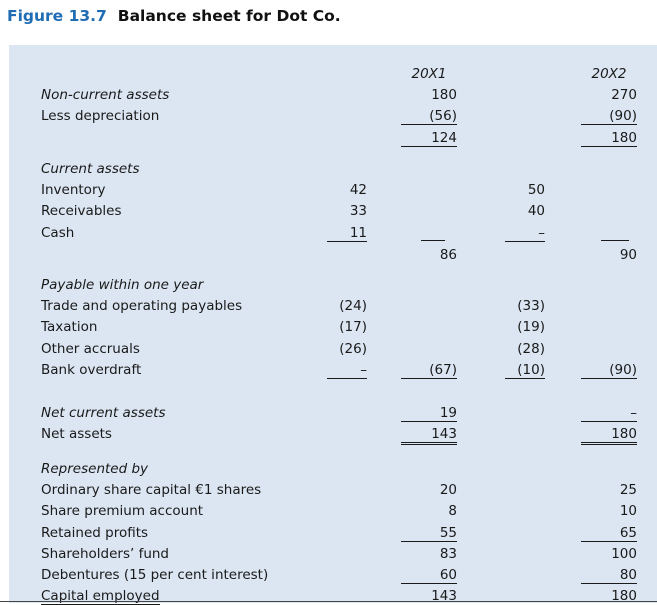  What do you see at coordinates (58, 233) in the screenshot?
I see `row-label-cash: Cash` at bounding box center [58, 233].